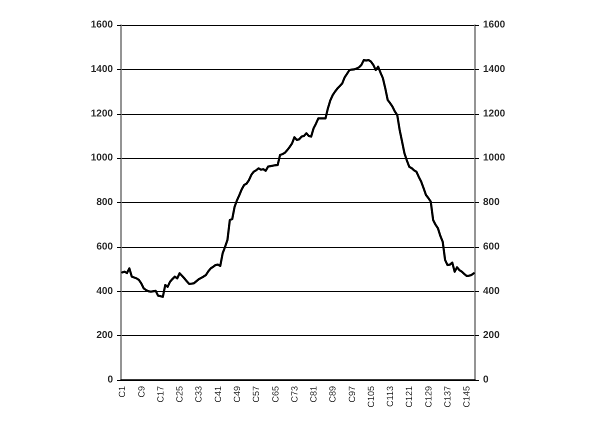 Image resolution: width=590 pixels, height=433 pixels. I want to click on x-tick-label: C105, so click(371, 397).